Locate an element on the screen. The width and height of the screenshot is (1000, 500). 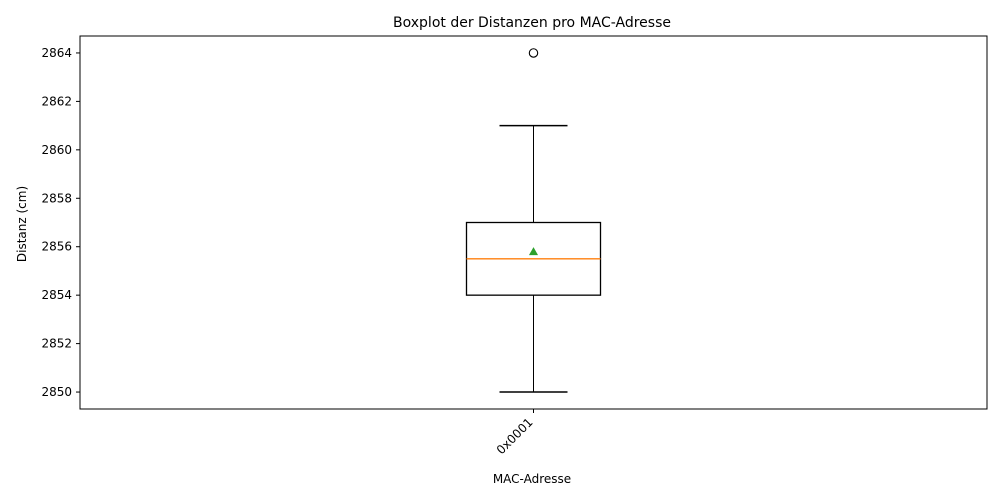
y-axis-label: Distanz (cm) is located at coordinates (22, 224).